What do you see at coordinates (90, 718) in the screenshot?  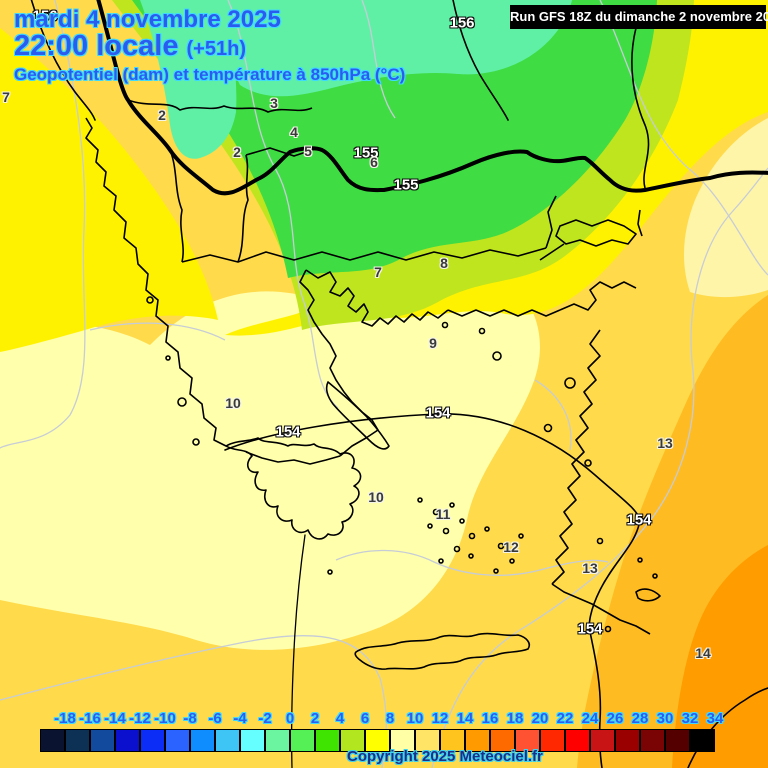 I see `colorbar-tick-label: -16` at bounding box center [90, 718].